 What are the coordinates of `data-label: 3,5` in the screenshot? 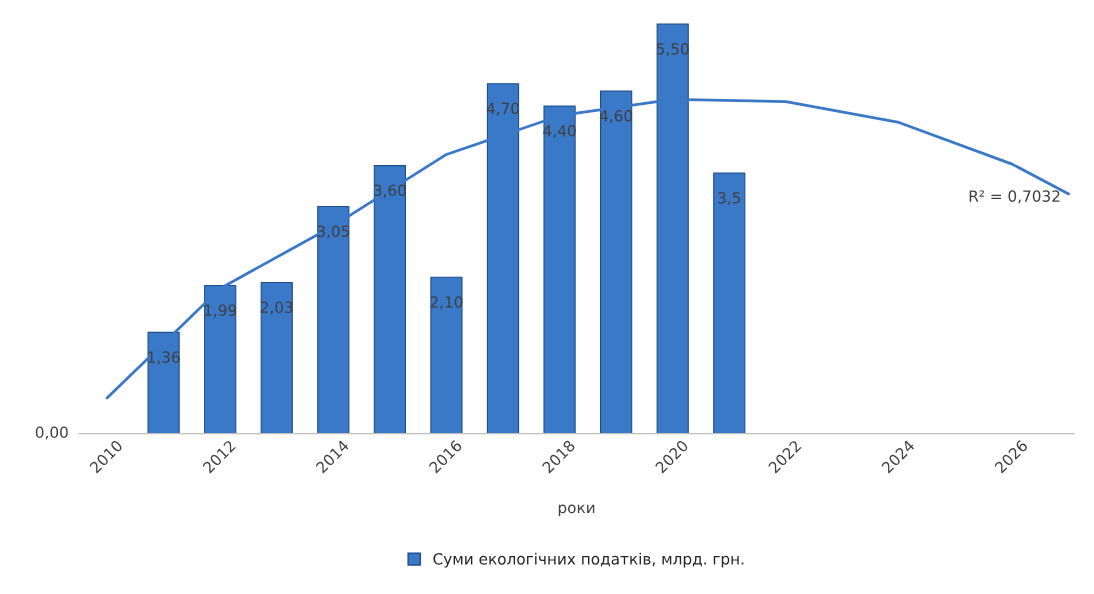 It's located at (729, 198).